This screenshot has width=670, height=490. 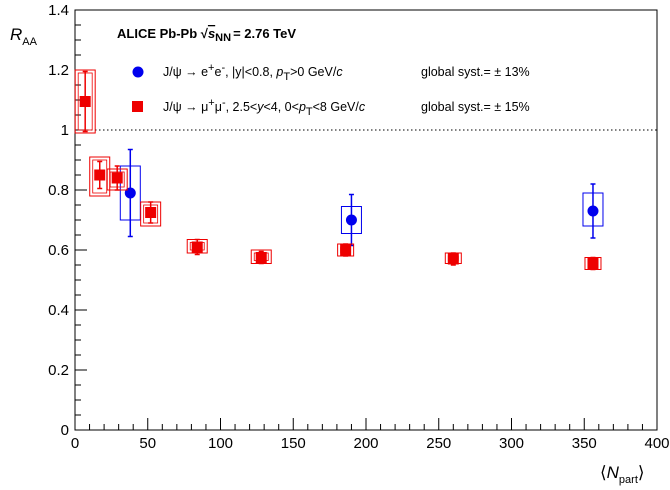 What do you see at coordinates (264, 107) in the screenshot?
I see `legend-label-mumu: J/ψ → μ+μ-, 2.5<y<4, 0<pT<8 GeV/c` at bounding box center [264, 107].